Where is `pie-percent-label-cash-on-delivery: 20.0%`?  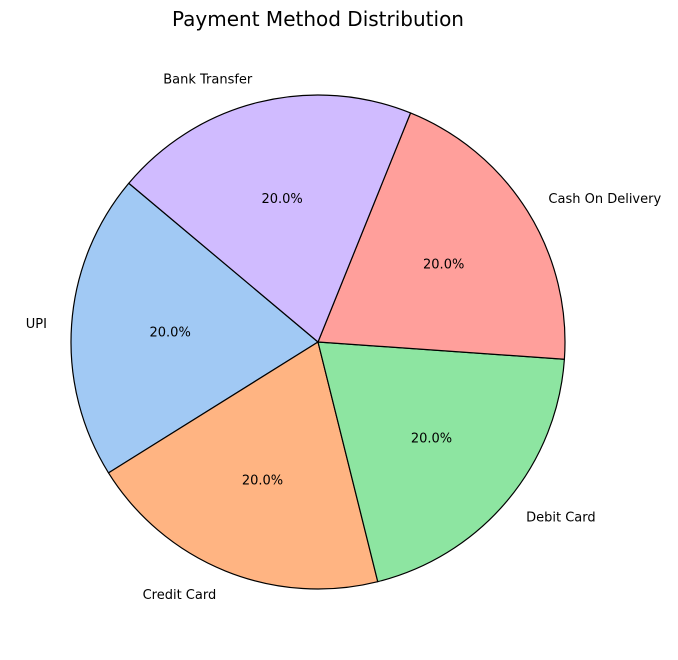
pie-percent-label-cash-on-delivery: 20.0% is located at coordinates (443, 264).